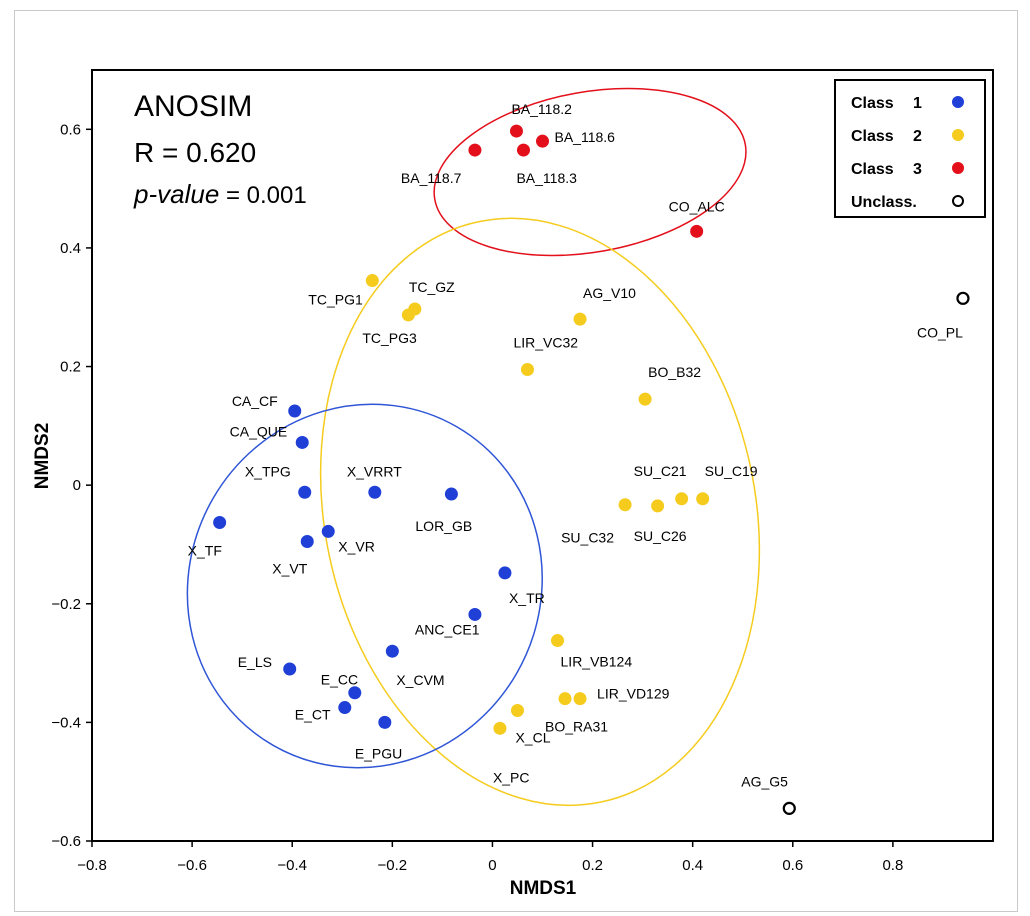 The width and height of the screenshot is (1030, 916). What do you see at coordinates (917, 169) in the screenshot?
I see `legend-class-number: 3` at bounding box center [917, 169].